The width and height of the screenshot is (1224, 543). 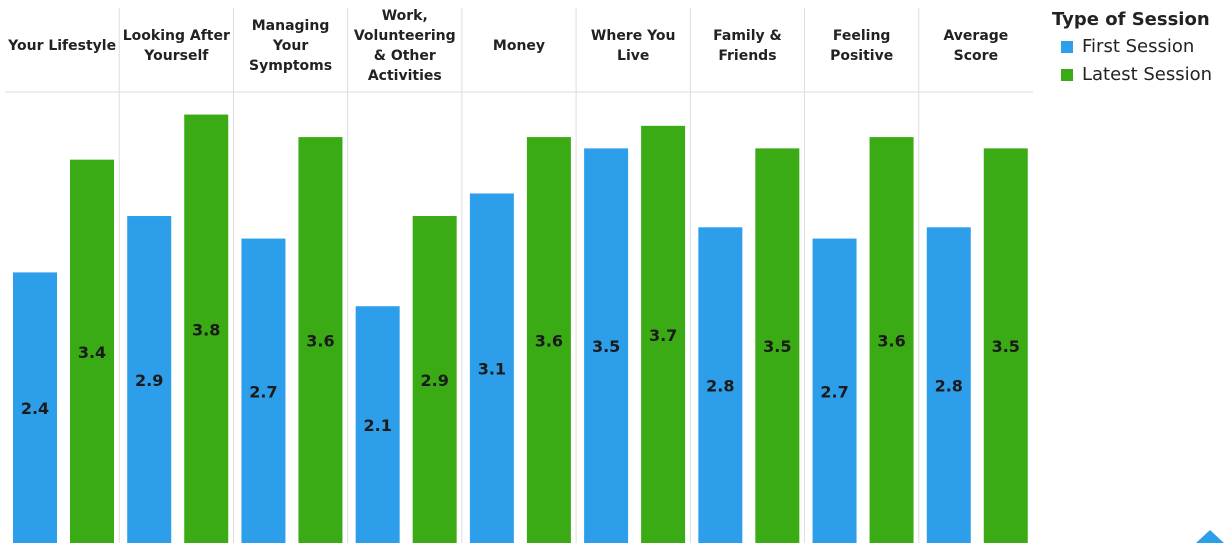 I want to click on panel-header: Work, Volunteering & Other Activities, so click(x=404, y=46).